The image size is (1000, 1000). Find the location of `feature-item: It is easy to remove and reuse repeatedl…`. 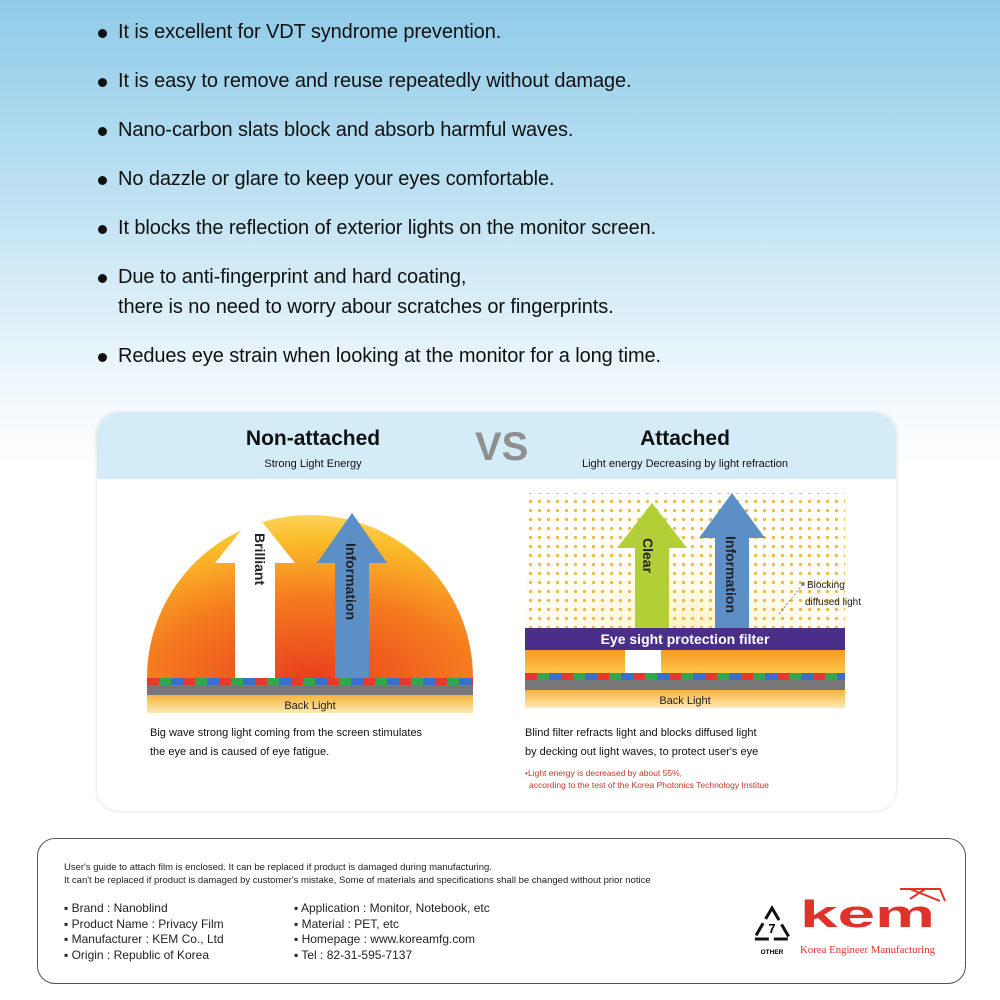

feature-item: It is easy to remove and reuse repeatedl… is located at coordinates (496, 81).